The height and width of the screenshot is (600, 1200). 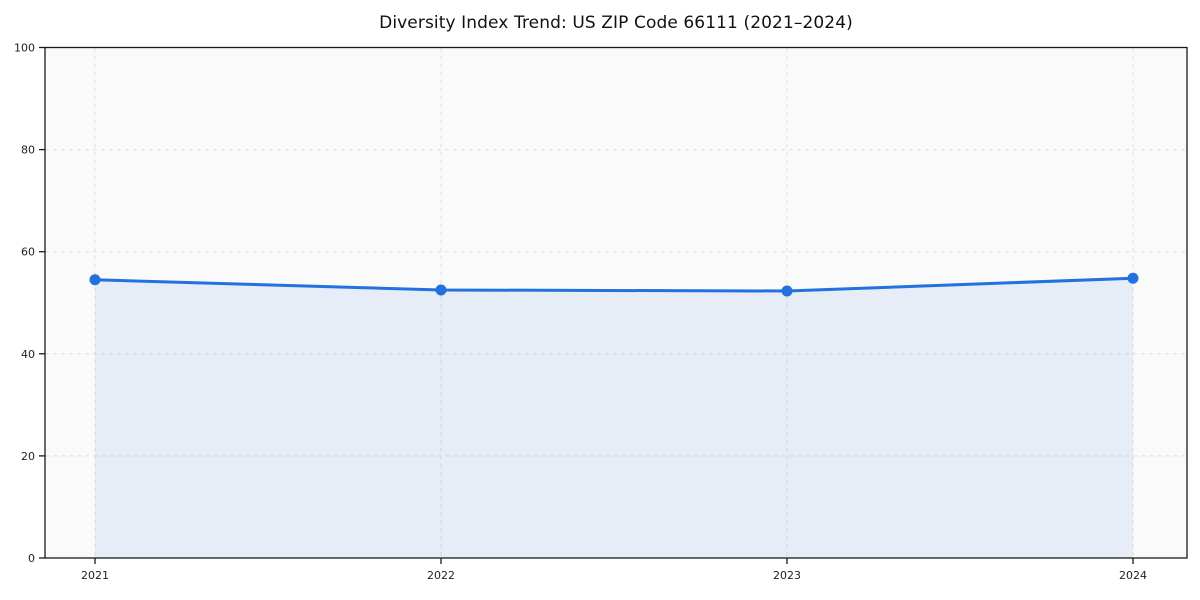 What do you see at coordinates (441, 575) in the screenshot?
I see `x-tick-label: 2022` at bounding box center [441, 575].